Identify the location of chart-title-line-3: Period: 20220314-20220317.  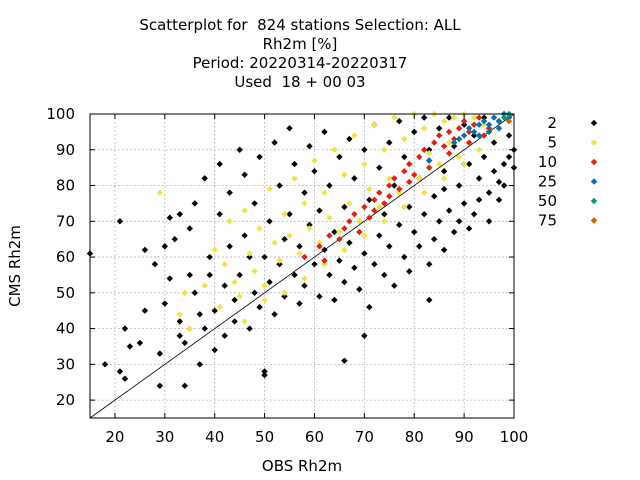
(300, 63).